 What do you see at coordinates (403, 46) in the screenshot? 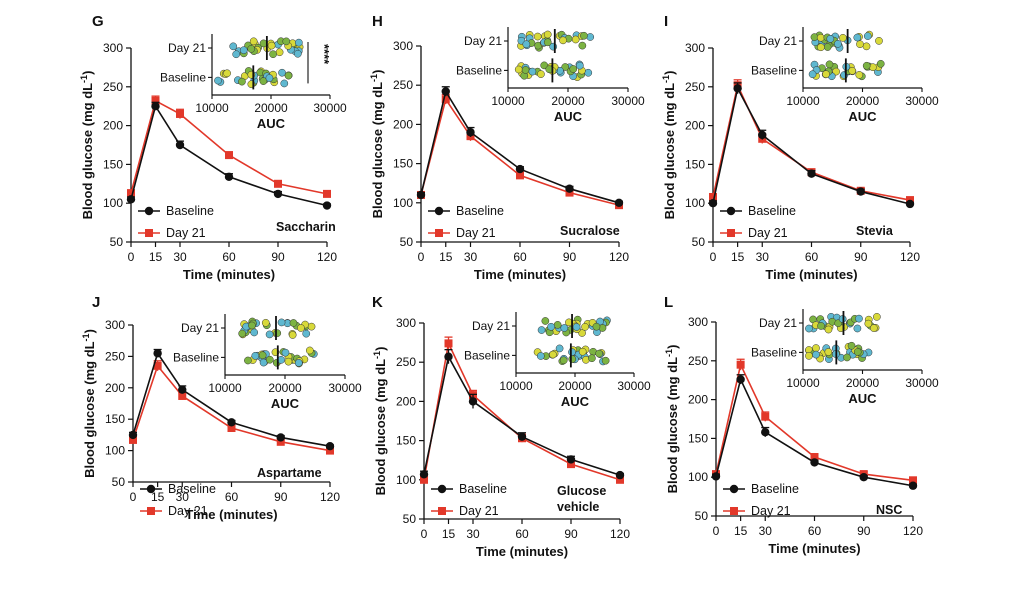
I see `y-tick-label: 300` at bounding box center [403, 46].